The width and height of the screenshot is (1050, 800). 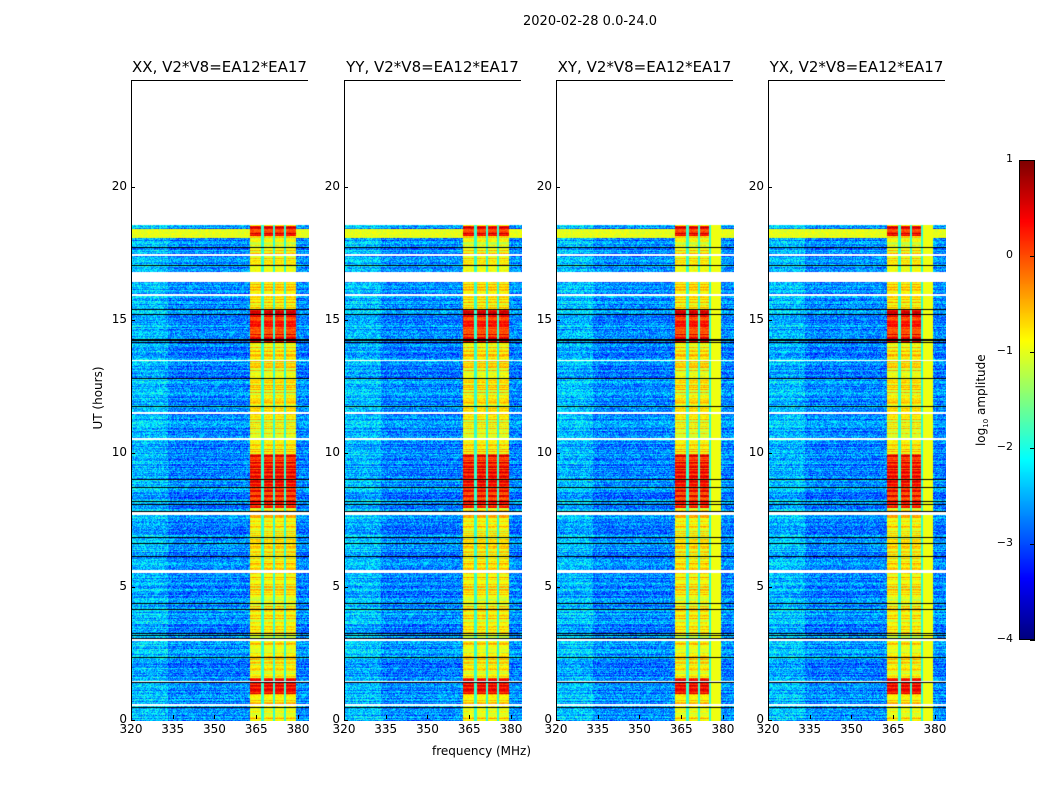 I want to click on colorbar-tick-label: 0, so click(x=1009, y=254).